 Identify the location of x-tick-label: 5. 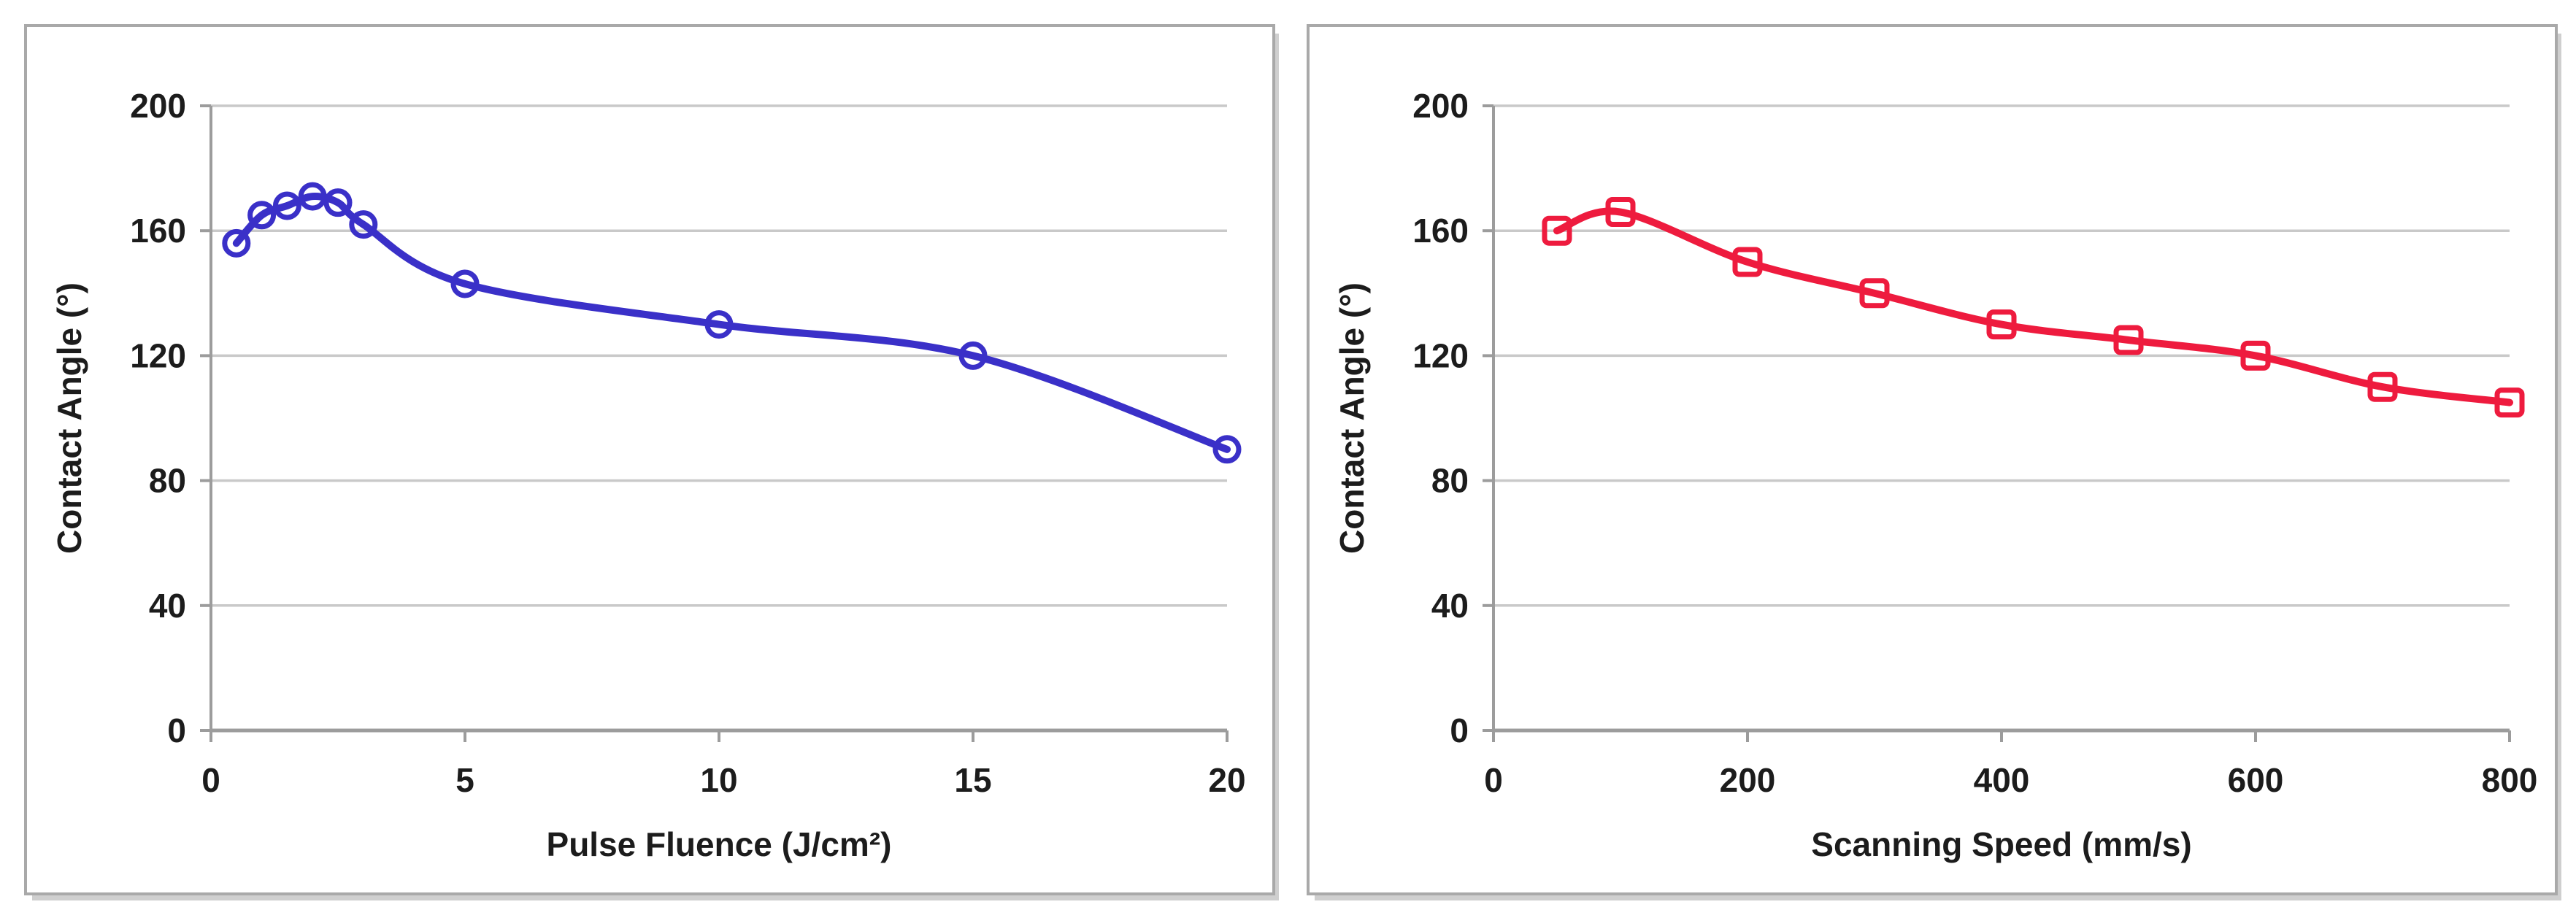
(464, 780).